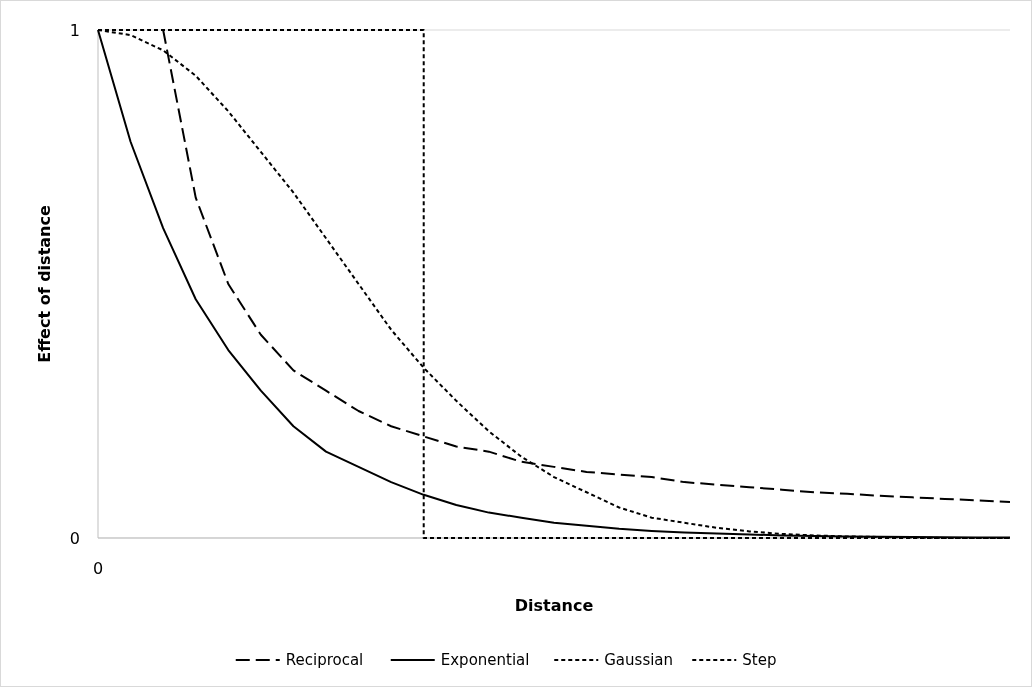 The height and width of the screenshot is (687, 1032). I want to click on y-tick-label: 1, so click(74, 30).